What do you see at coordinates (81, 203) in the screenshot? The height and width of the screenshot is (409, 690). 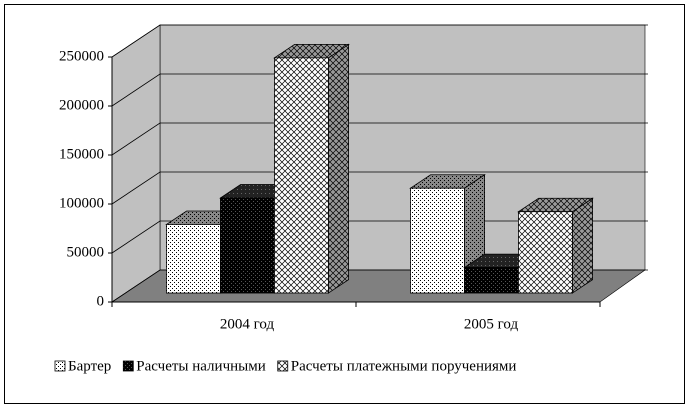 I see `y-tick-label: 100000` at bounding box center [81, 203].